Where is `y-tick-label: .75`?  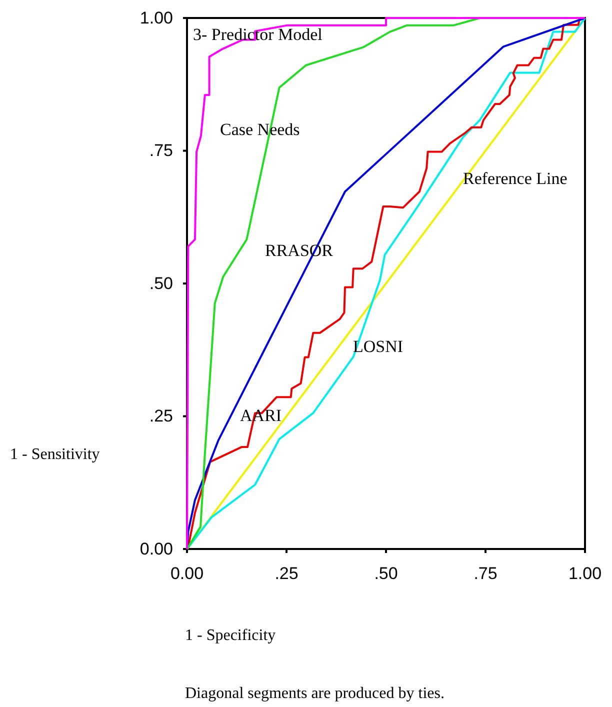
y-tick-label: .75 is located at coordinates (161, 150).